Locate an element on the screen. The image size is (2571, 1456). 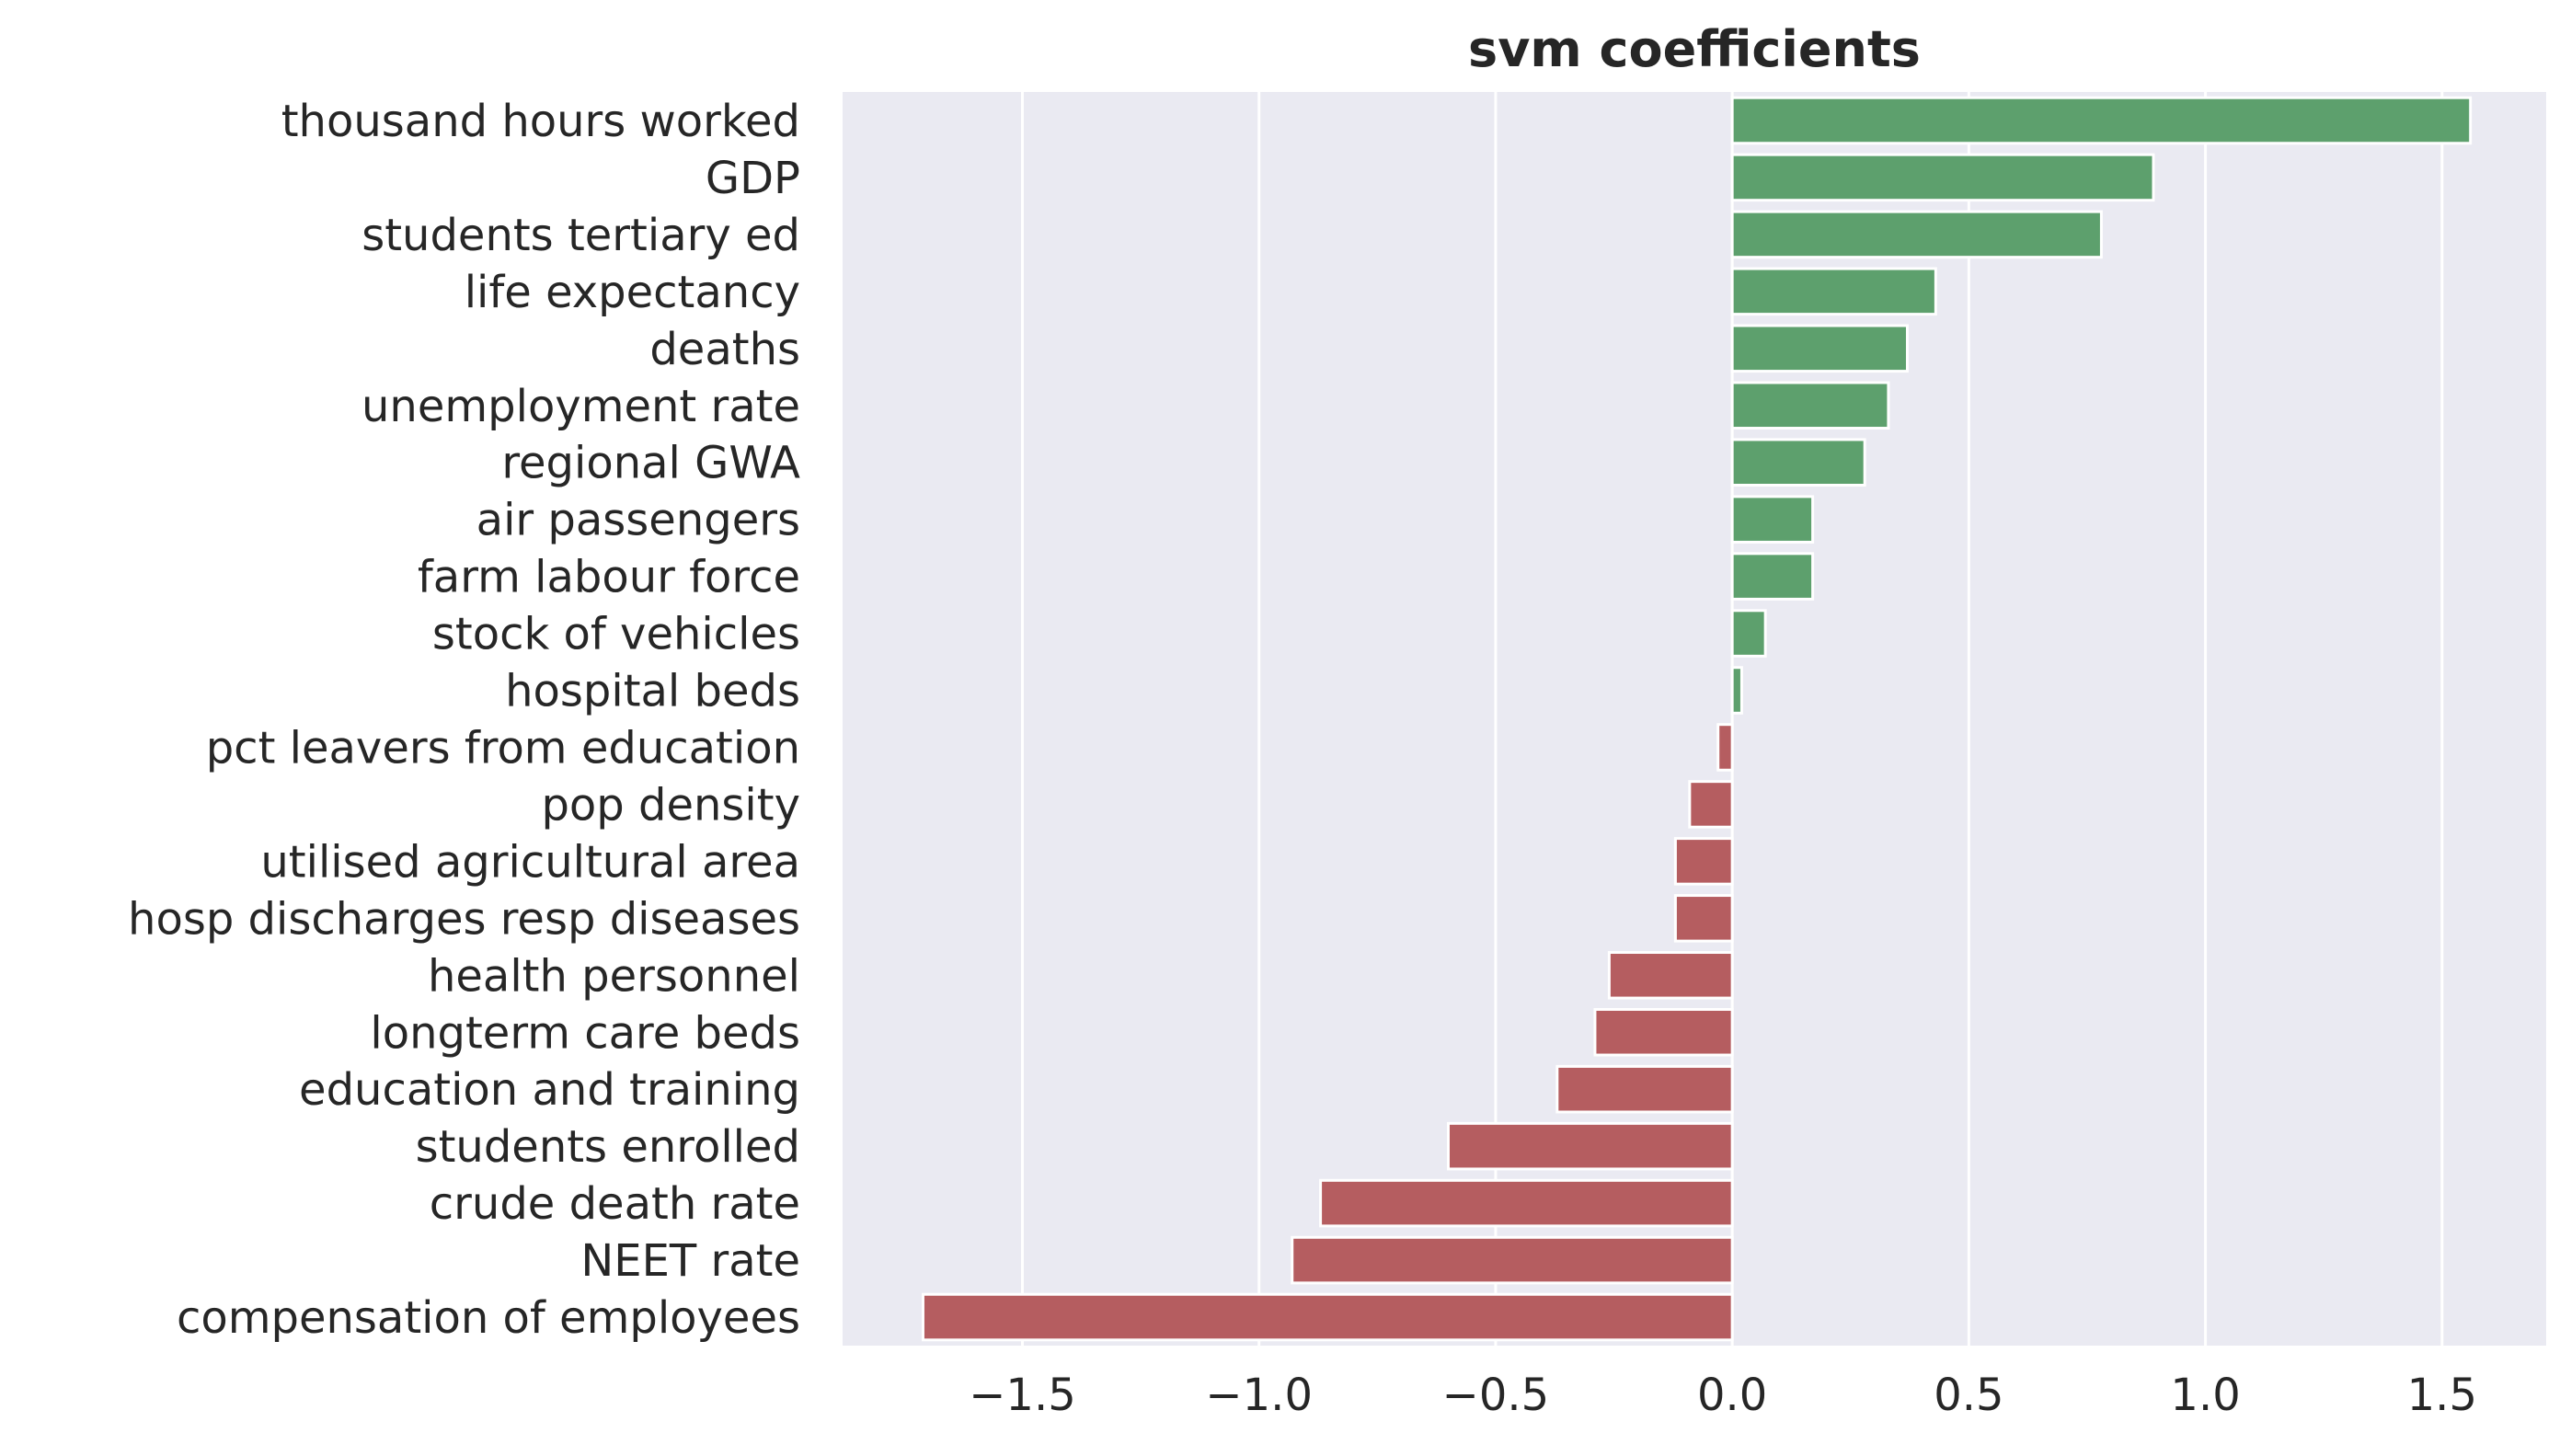
category-label: stock of vehicles is located at coordinates (616, 634).